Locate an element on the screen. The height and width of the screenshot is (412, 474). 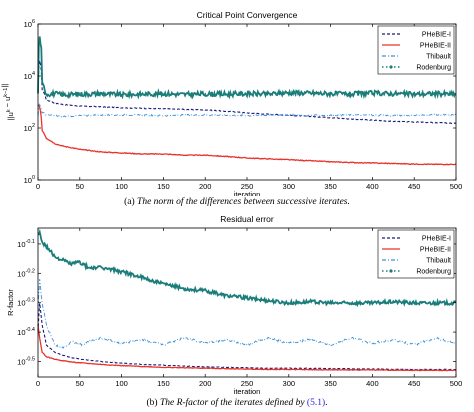
caption-b-ref: (5.1) is located at coordinates (316, 403).